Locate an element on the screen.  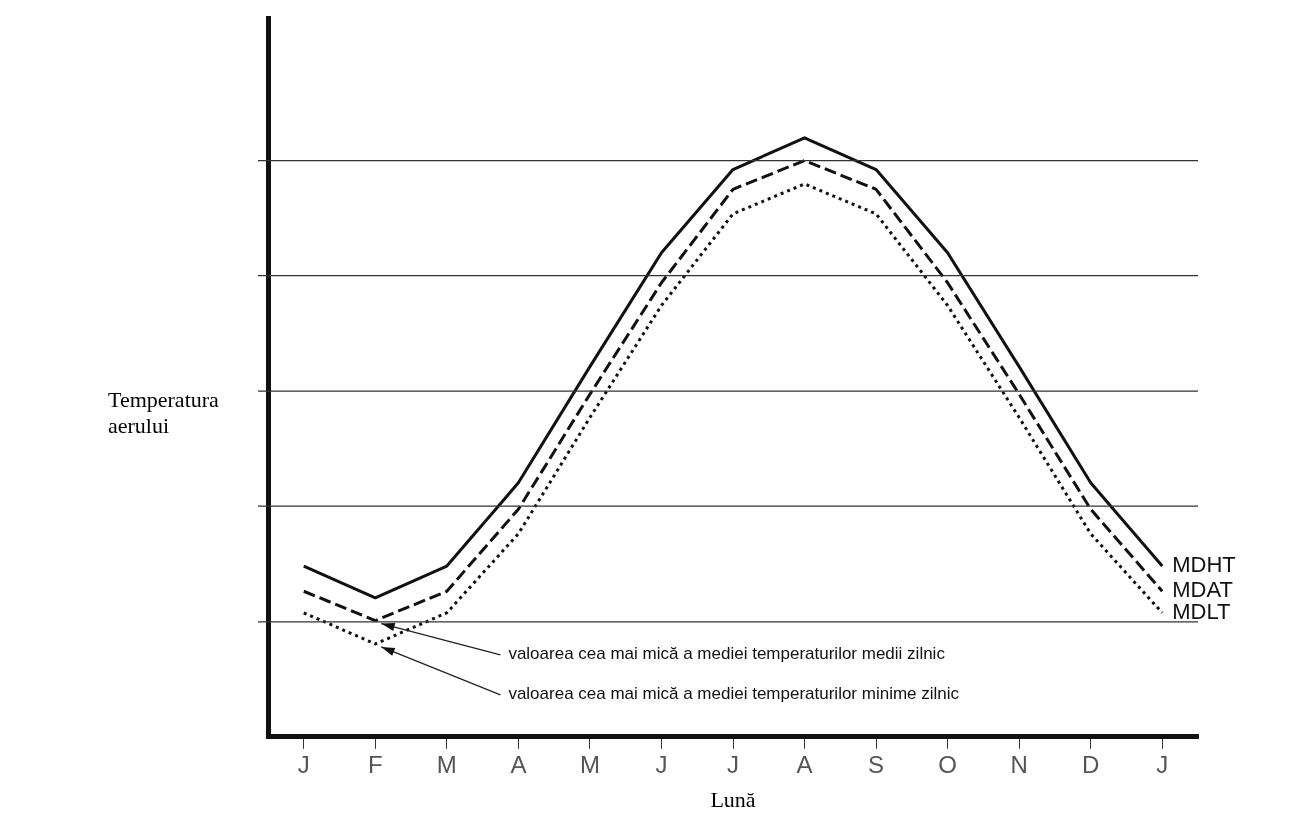
x-tick-label: D is located at coordinates (1091, 764).